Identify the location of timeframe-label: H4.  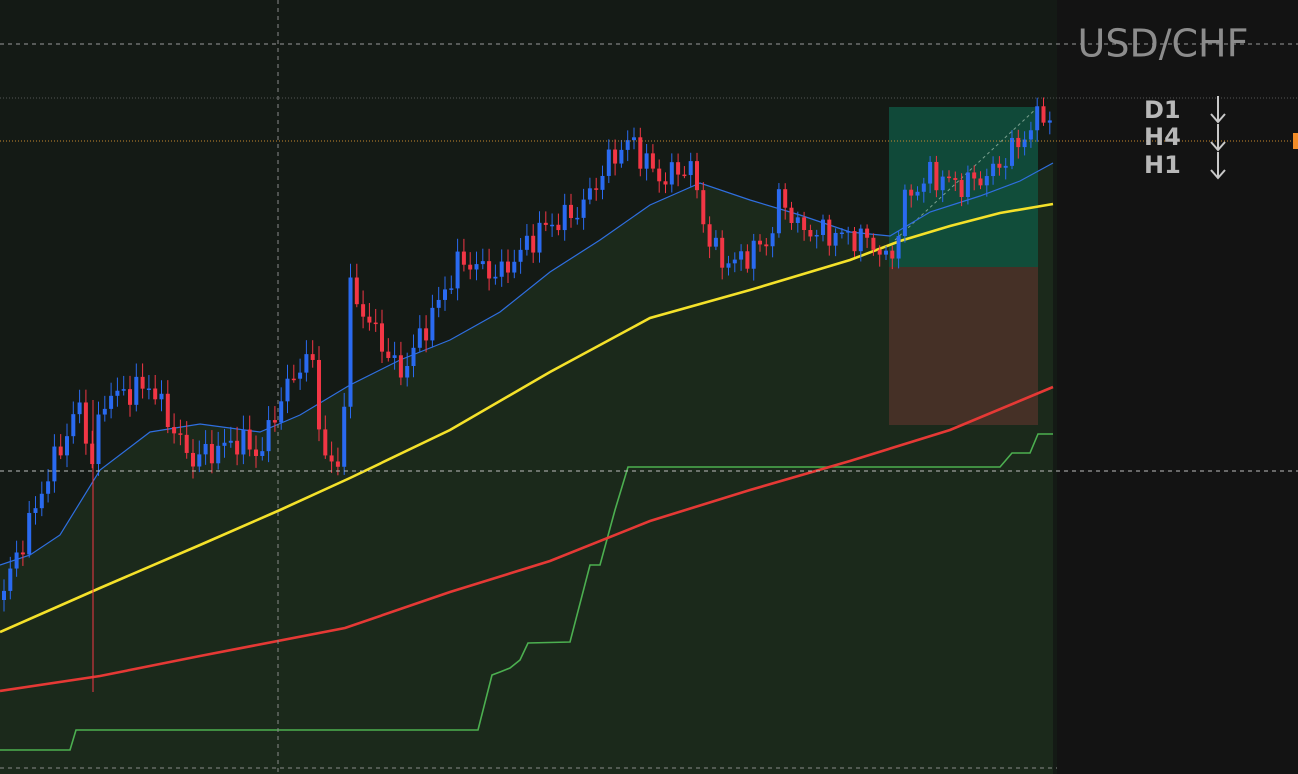
(1162, 137).